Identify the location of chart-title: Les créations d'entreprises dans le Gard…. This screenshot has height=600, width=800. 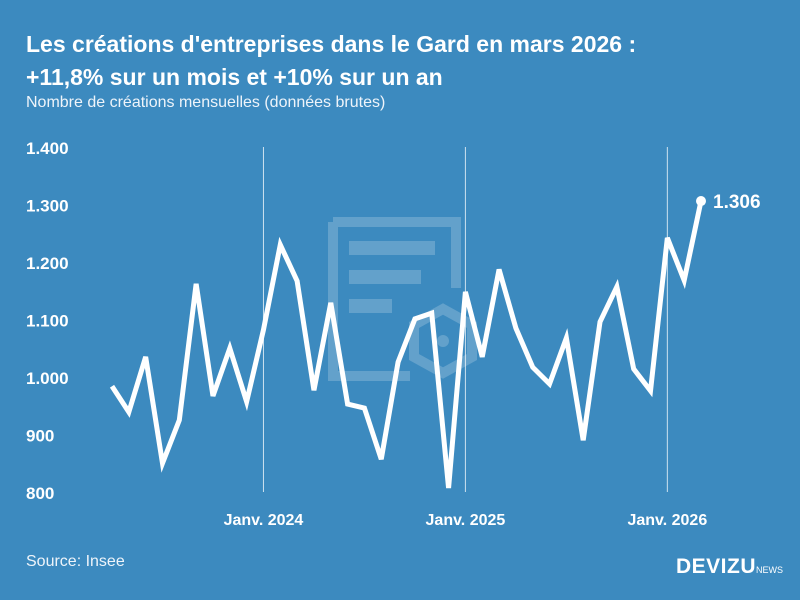
(406, 61).